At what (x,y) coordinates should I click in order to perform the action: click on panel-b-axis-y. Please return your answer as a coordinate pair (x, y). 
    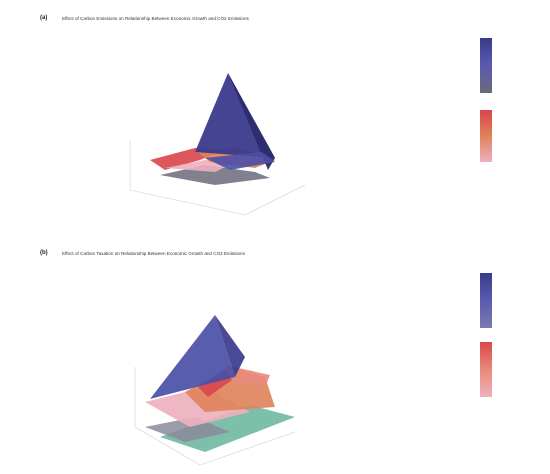
    Looking at the image, I should click on (247, 448).